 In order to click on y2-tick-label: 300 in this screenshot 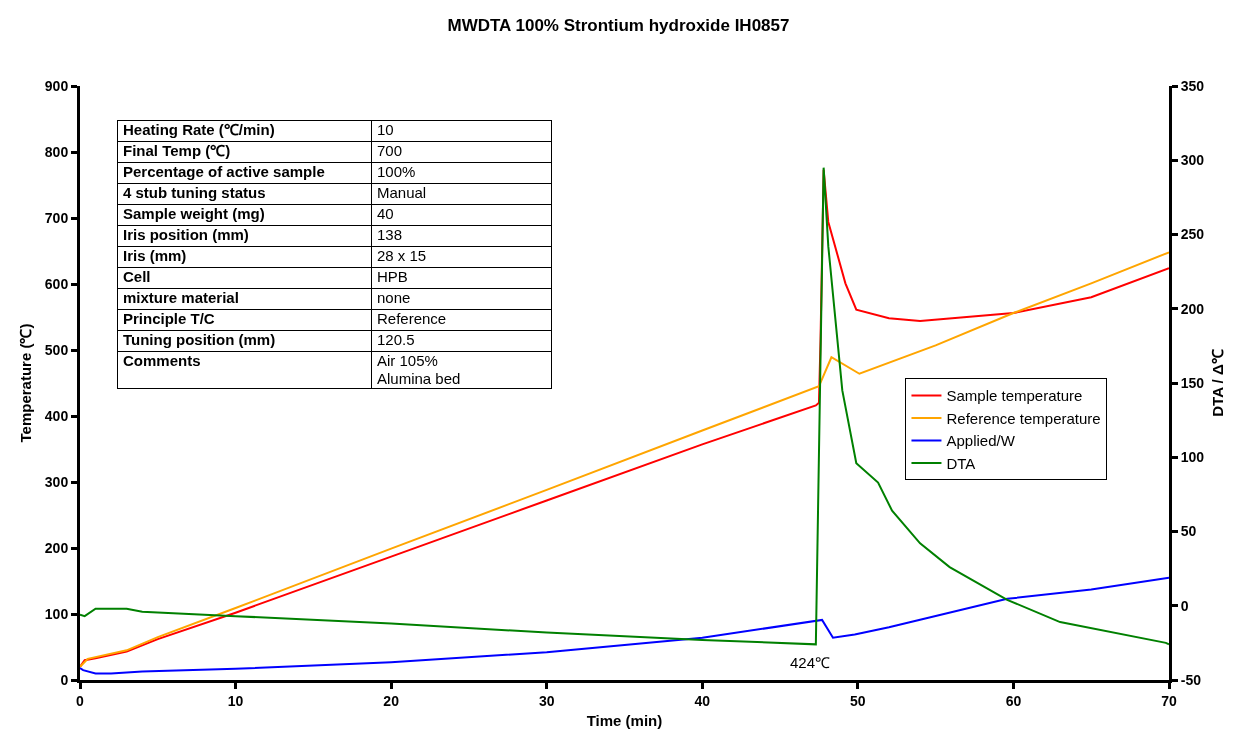, I will do `click(1192, 160)`.